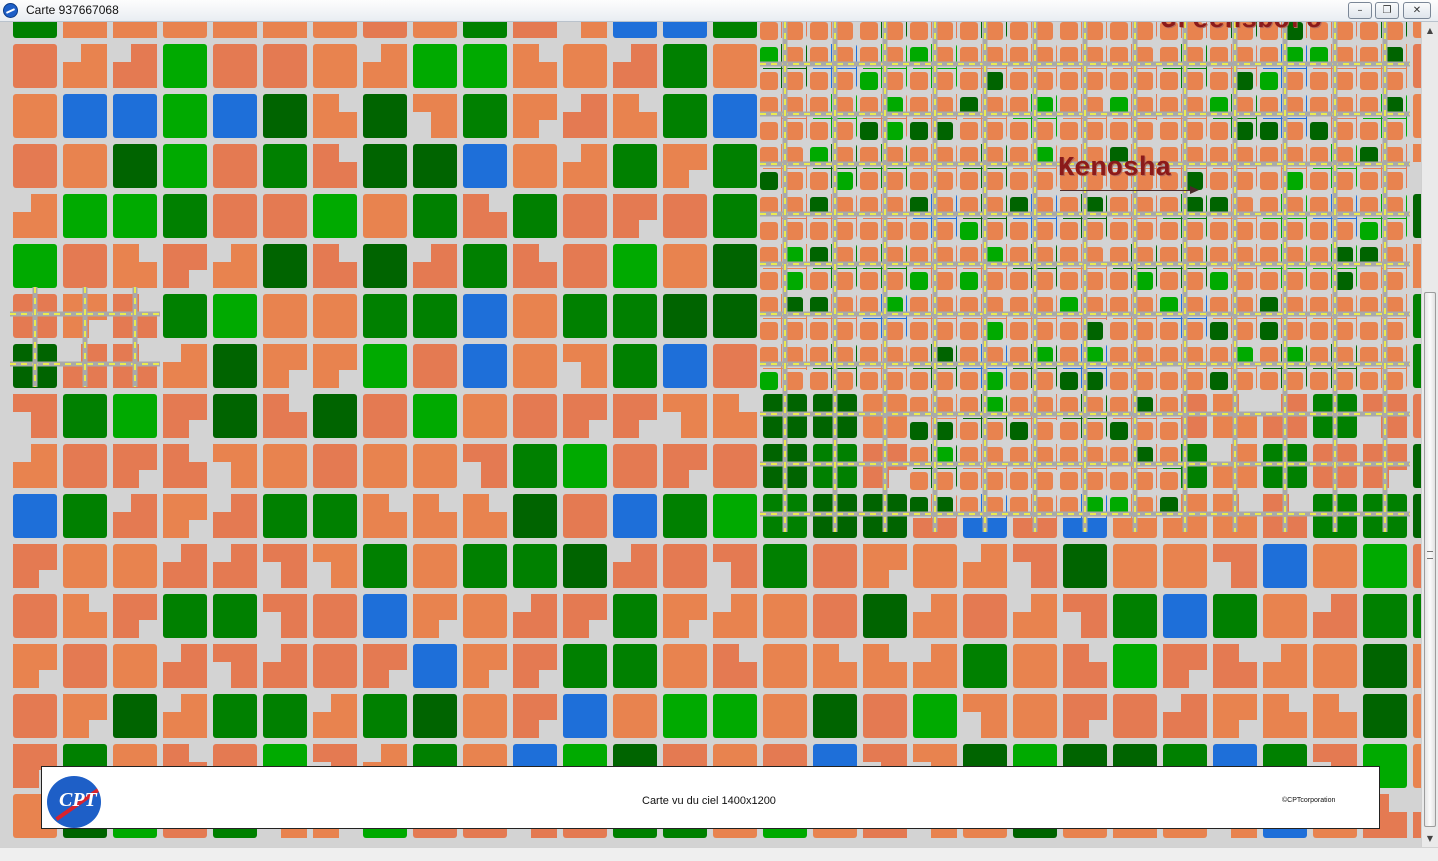 Image resolution: width=1438 pixels, height=861 pixels. I want to click on horizontal-scrollbar, so click(719, 854).